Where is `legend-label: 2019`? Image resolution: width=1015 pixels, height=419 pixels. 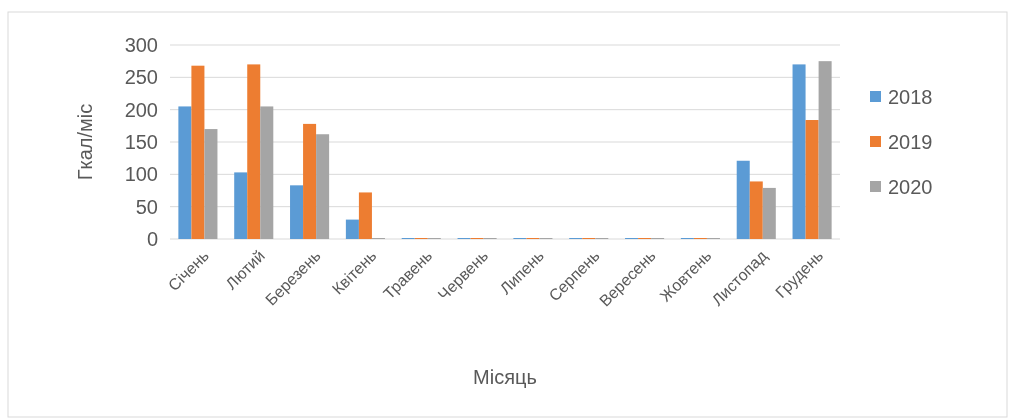 legend-label: 2019 is located at coordinates (910, 142).